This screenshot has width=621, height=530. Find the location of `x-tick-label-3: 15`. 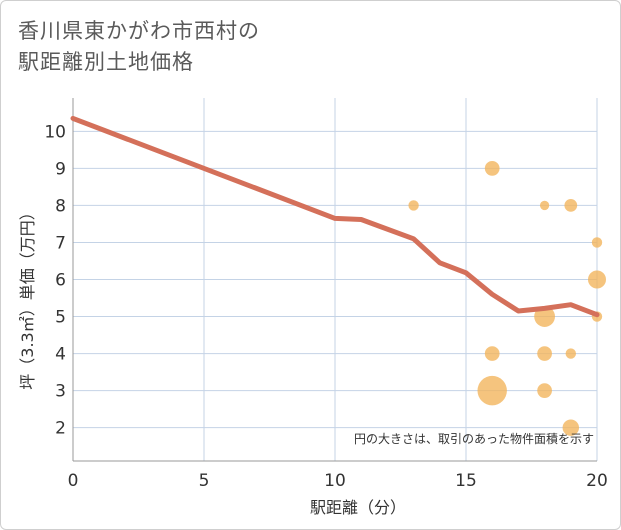

x-tick-label-3: 15 is located at coordinates (466, 481).